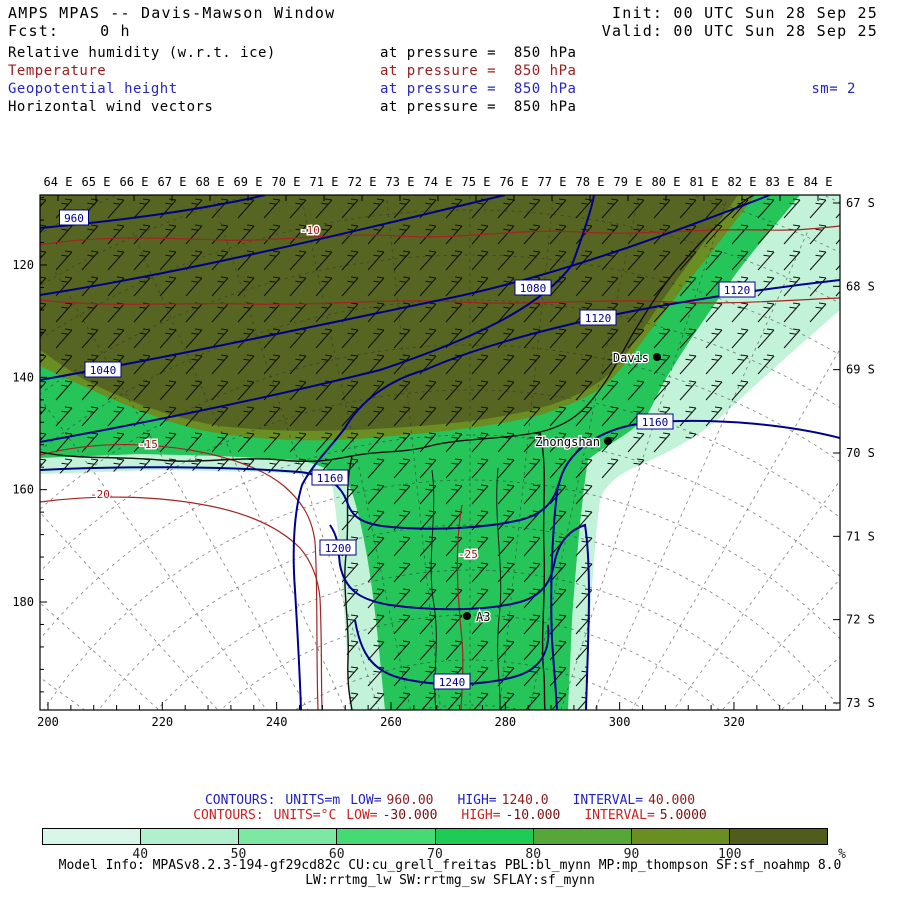 This screenshot has width=900, height=900. I want to click on lon-axis-label: 80 E, so click(666, 182).